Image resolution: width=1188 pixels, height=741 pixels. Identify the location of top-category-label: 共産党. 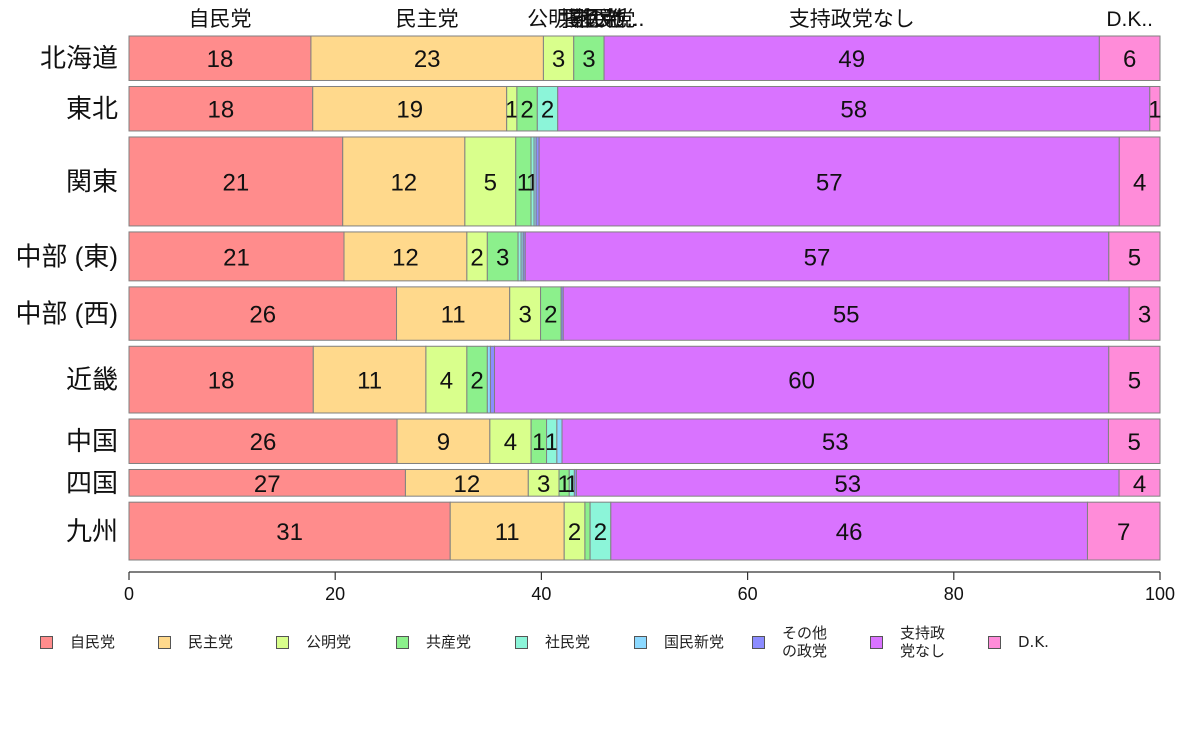
(588, 19).